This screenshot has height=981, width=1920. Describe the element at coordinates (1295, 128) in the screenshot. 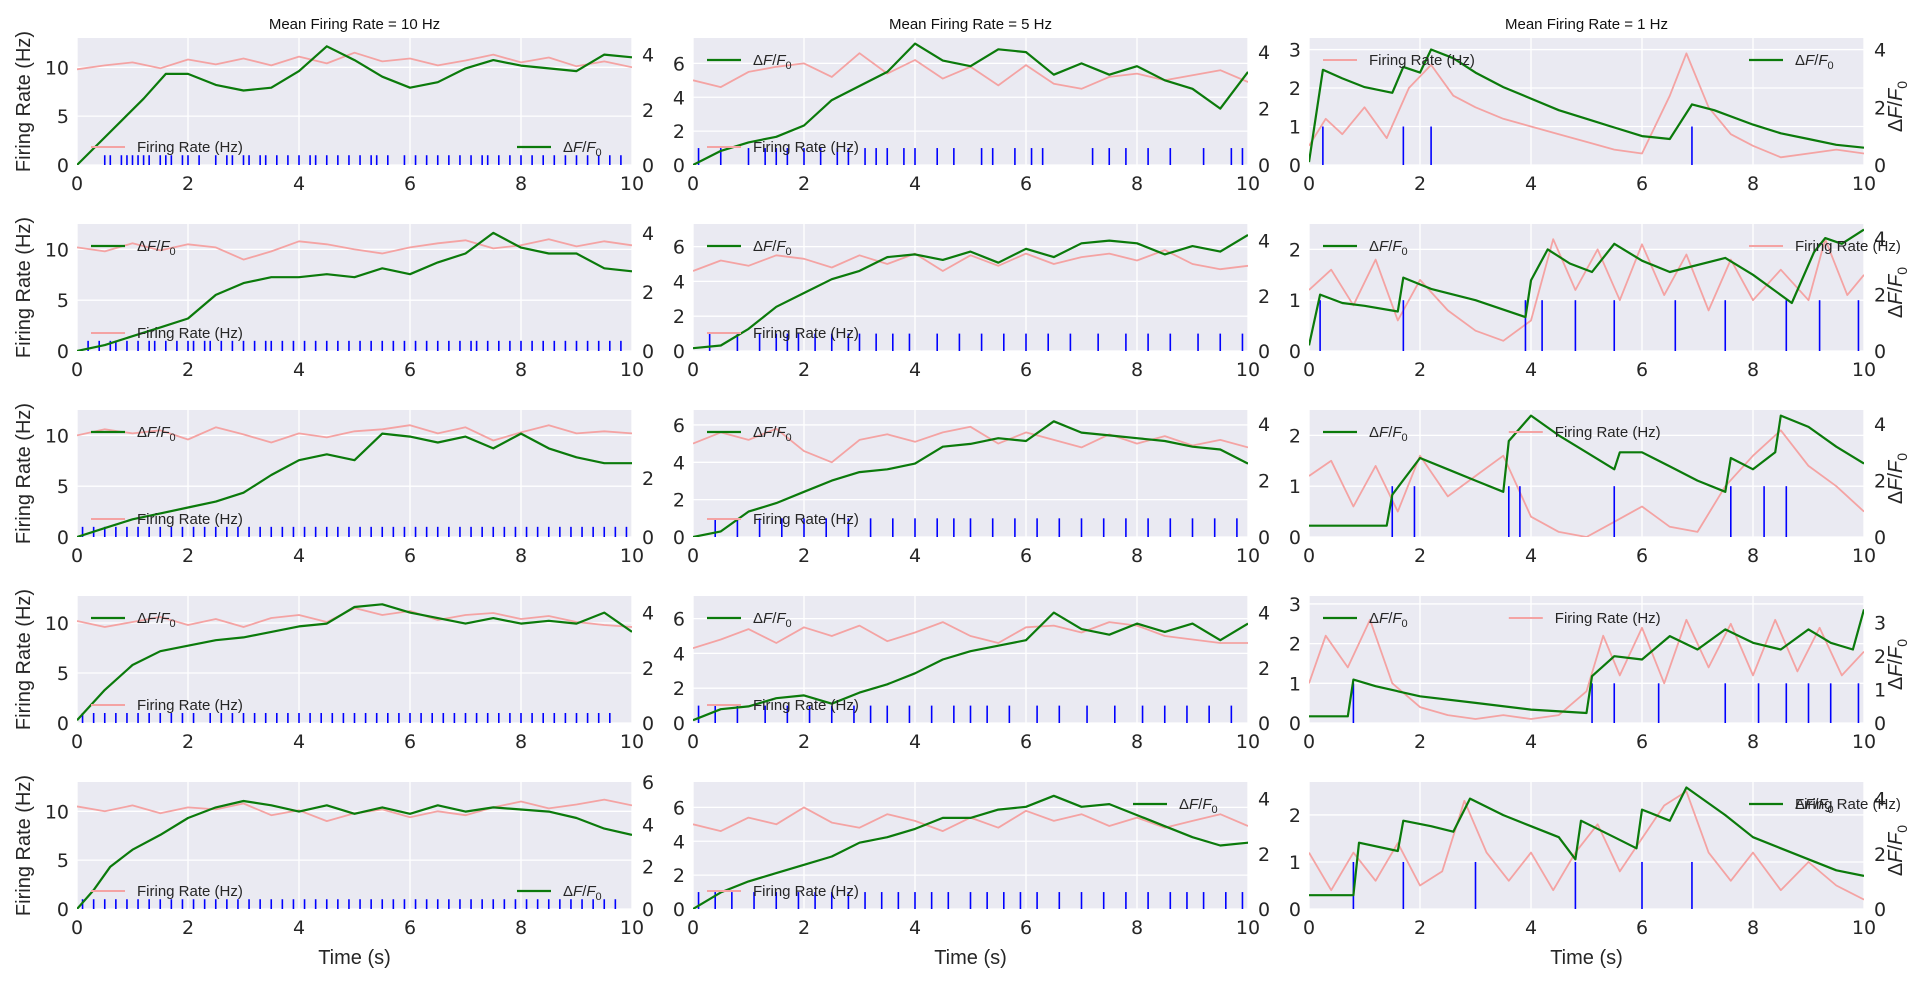

I see `y-left-tick-label: 1` at that location.